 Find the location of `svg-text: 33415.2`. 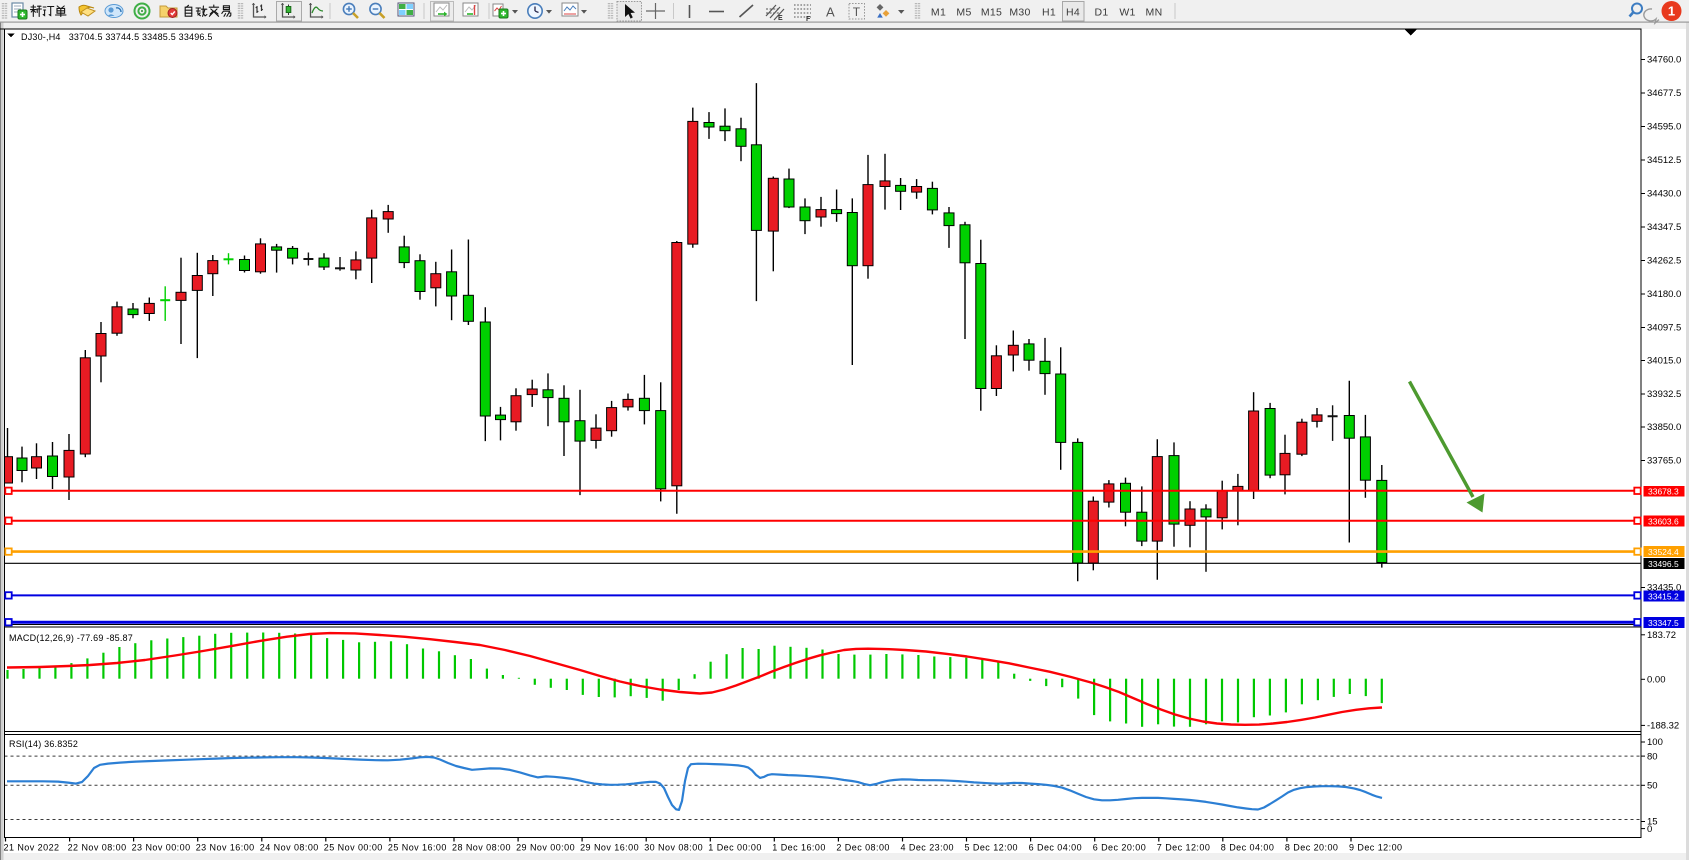

svg-text: 33415.2 is located at coordinates (1663, 596).